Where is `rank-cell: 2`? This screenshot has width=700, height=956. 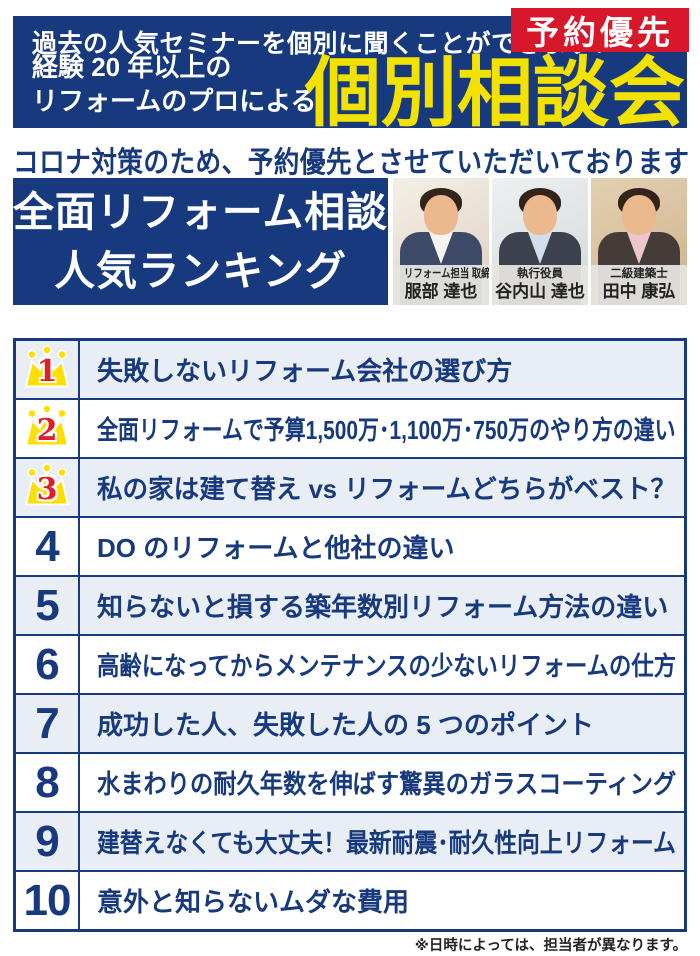
rank-cell: 2 is located at coordinates (48, 428).